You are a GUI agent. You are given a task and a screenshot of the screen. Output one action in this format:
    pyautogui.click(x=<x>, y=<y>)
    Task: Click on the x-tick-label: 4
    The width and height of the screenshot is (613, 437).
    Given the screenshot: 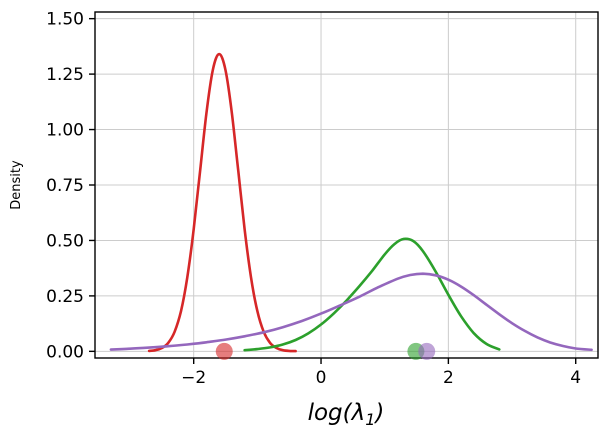 What is the action you would take?
    pyautogui.click(x=575, y=378)
    